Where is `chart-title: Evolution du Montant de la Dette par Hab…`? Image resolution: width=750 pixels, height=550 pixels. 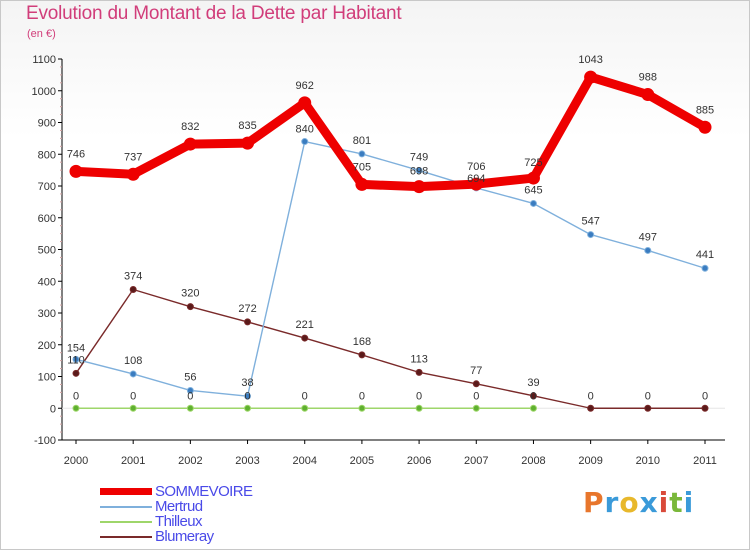 chart-title: Evolution du Montant de la Dette par Hab… is located at coordinates (214, 13).